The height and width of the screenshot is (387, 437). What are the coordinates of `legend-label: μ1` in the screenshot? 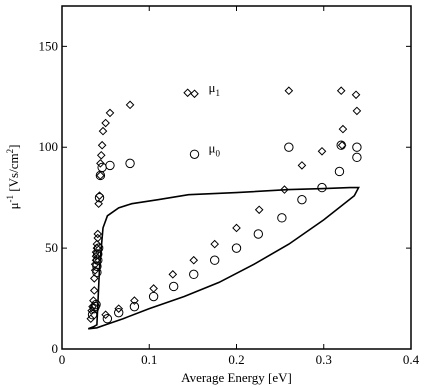 It's located at (214, 89).